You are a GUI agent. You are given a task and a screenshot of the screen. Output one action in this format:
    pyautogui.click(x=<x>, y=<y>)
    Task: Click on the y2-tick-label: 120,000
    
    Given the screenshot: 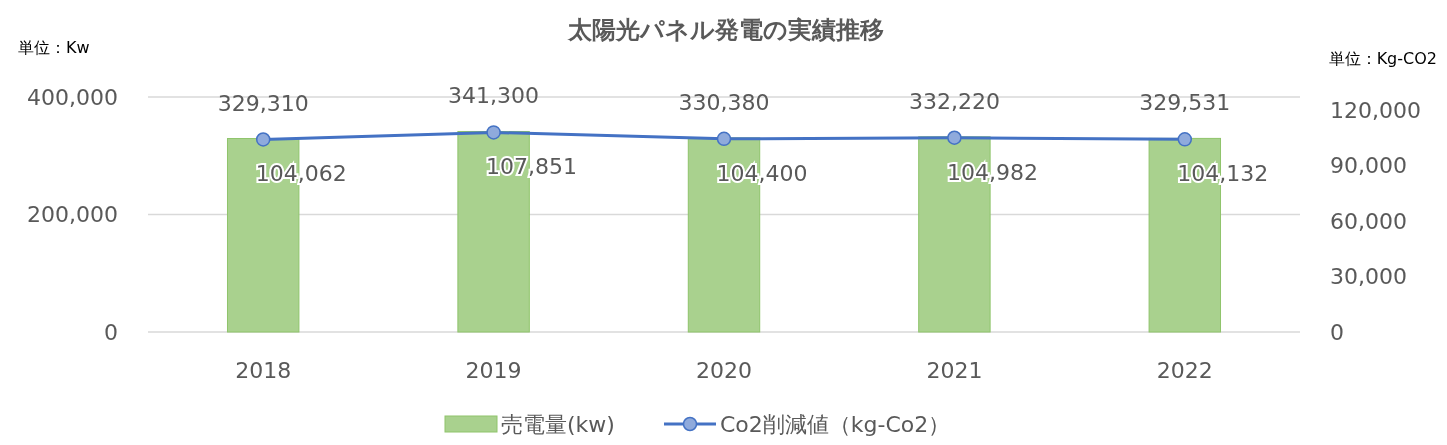 What is the action you would take?
    pyautogui.click(x=1375, y=110)
    